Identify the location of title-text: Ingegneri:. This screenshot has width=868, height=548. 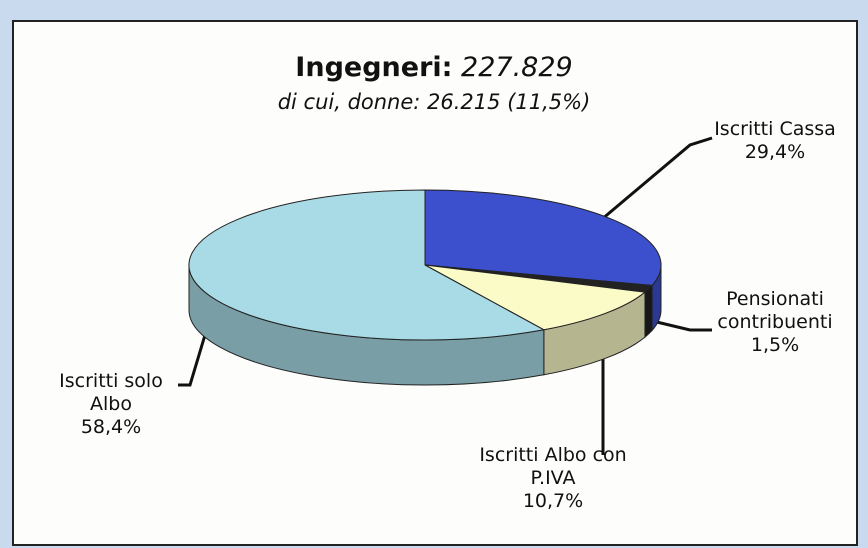
(374, 67).